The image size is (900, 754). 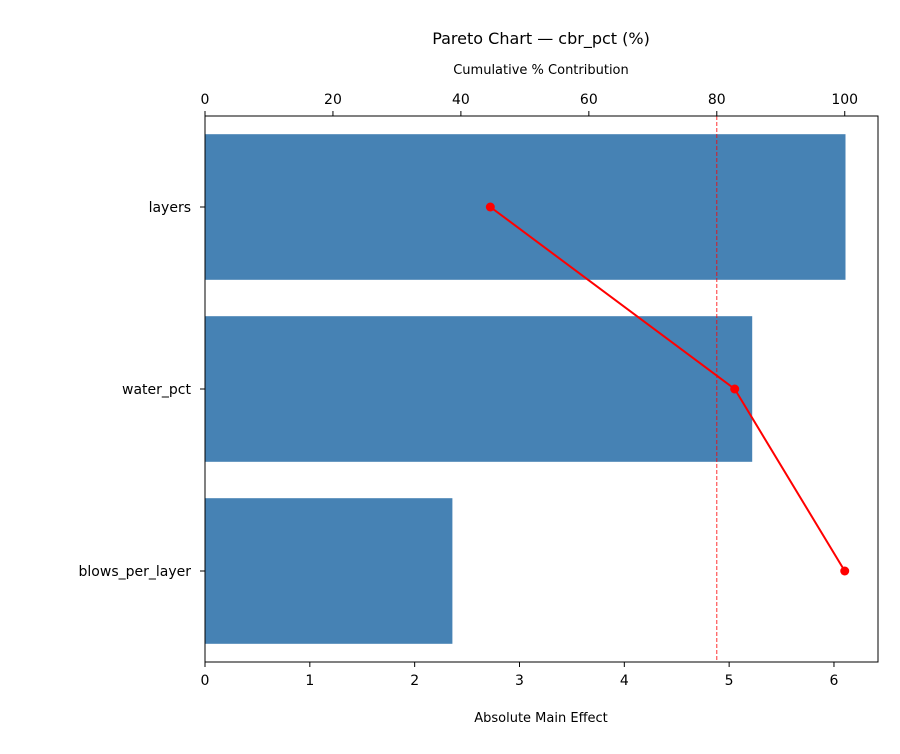 I want to click on x-tick-label: 1, so click(x=309, y=681).